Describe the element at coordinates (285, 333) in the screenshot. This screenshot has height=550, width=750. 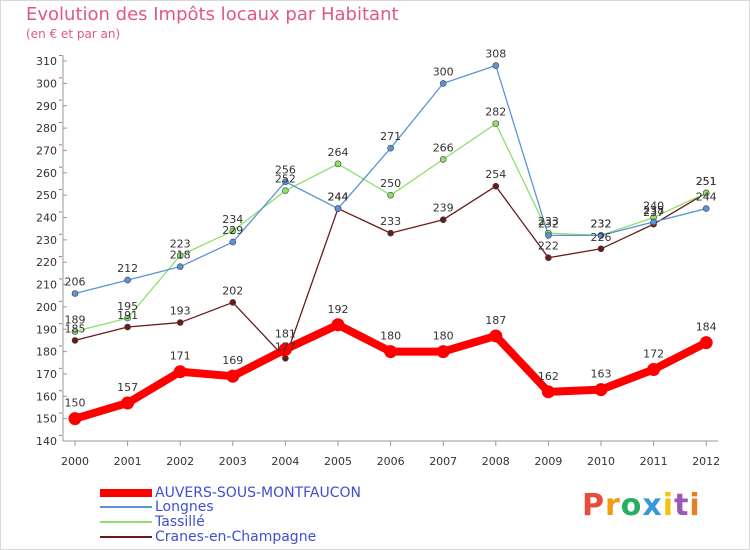
I see `data-label-auvers-sous-montfaucon: 181` at that location.